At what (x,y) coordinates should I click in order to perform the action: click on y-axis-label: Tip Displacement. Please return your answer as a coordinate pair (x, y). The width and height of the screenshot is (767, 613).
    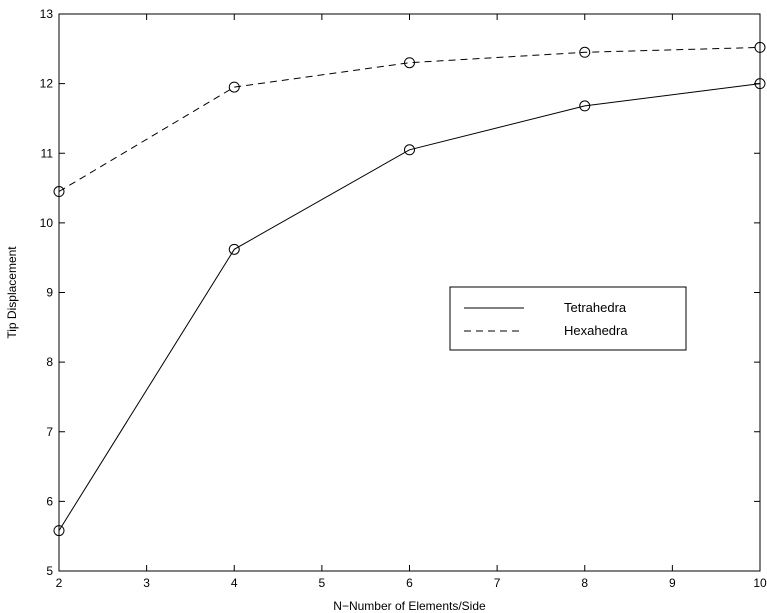
    Looking at the image, I should click on (12, 292).